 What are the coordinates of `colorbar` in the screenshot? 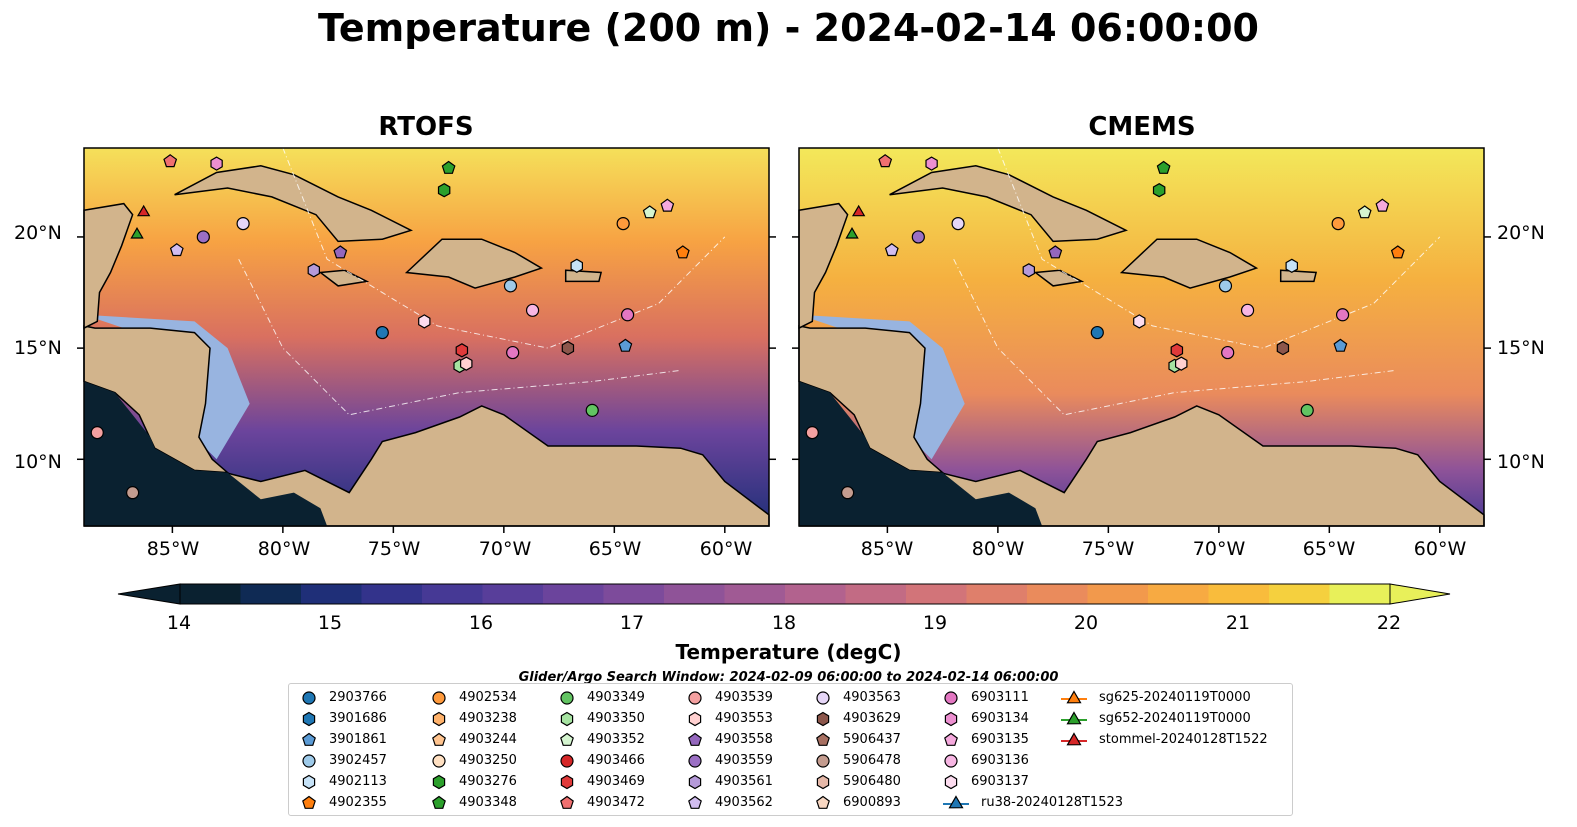 It's located at (784, 594).